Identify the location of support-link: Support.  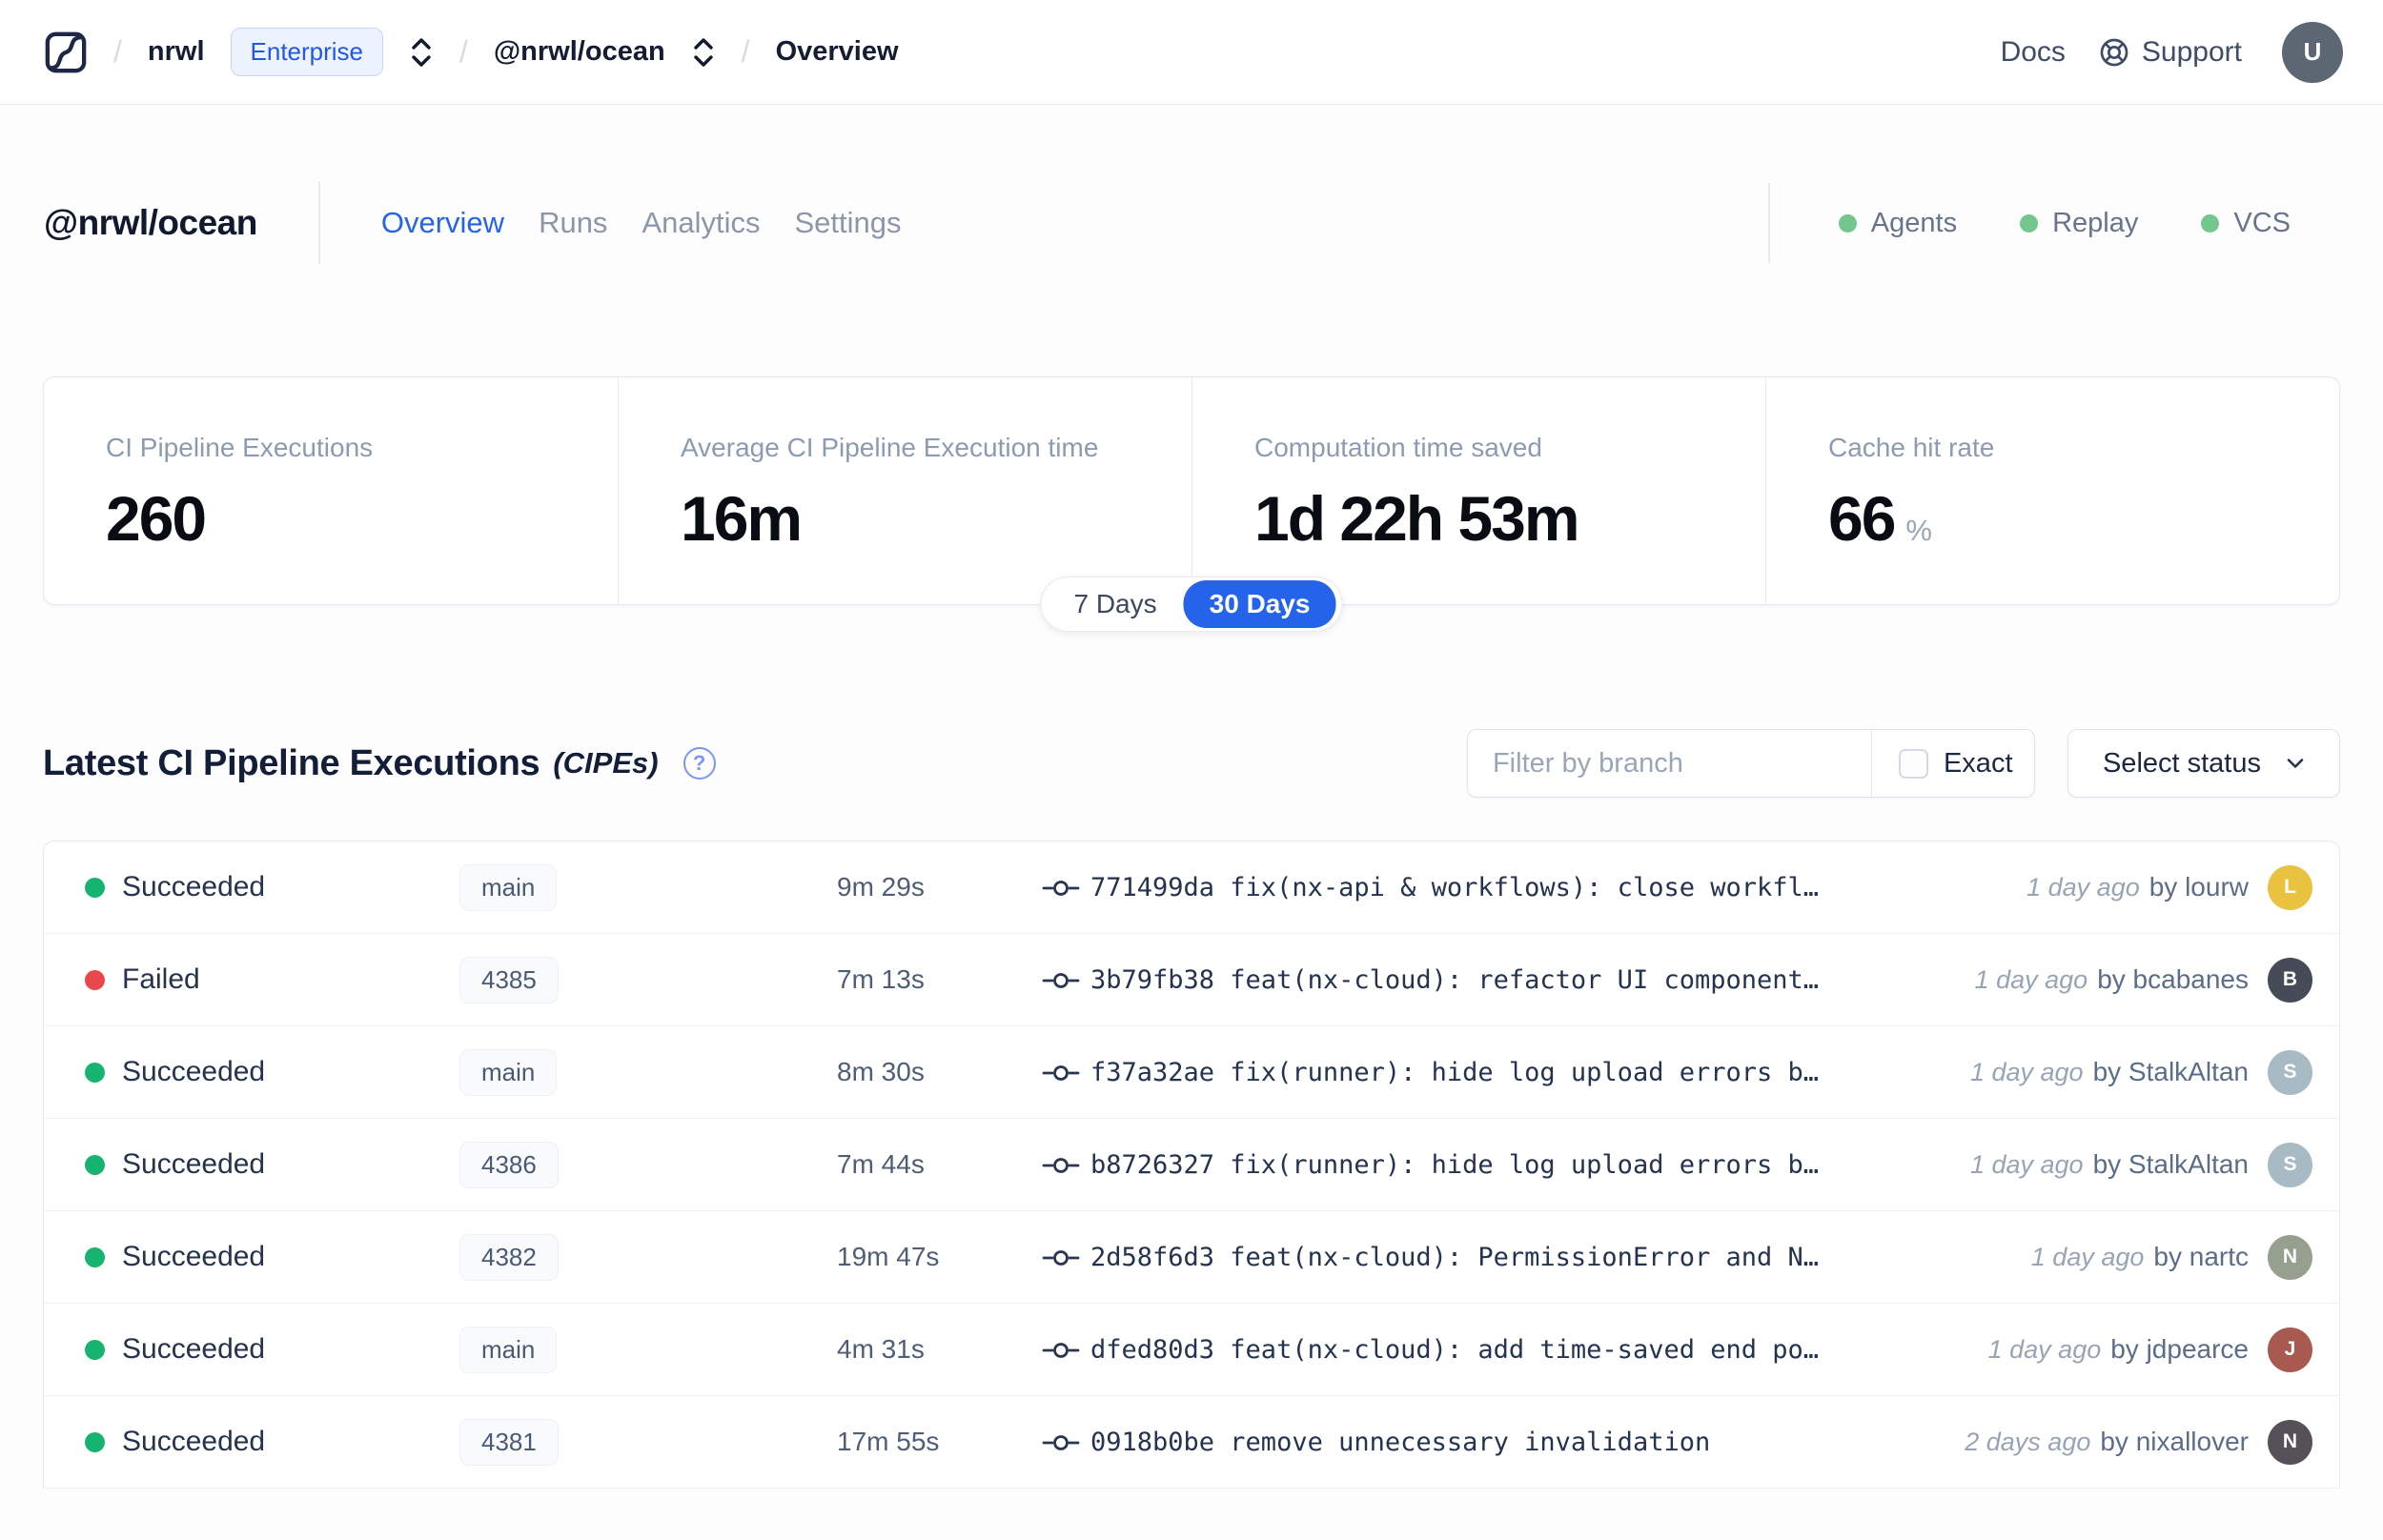
(2170, 52).